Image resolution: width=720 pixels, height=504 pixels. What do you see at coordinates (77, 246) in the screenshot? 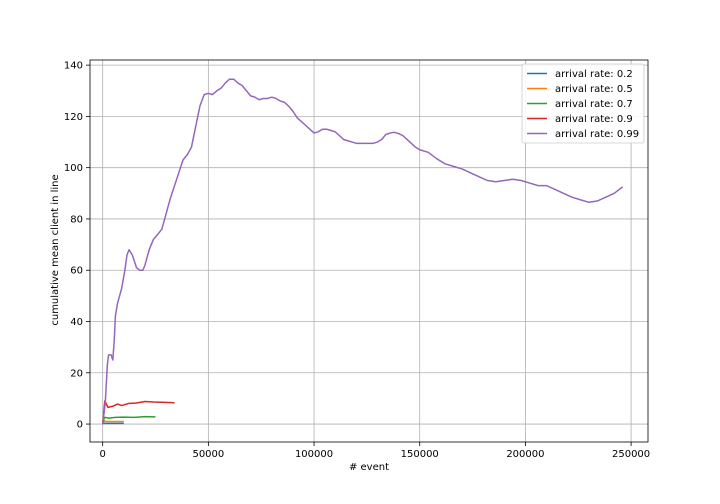
I see `y-axis-ticks: 0 20 40 60 80 100 120 140` at bounding box center [77, 246].